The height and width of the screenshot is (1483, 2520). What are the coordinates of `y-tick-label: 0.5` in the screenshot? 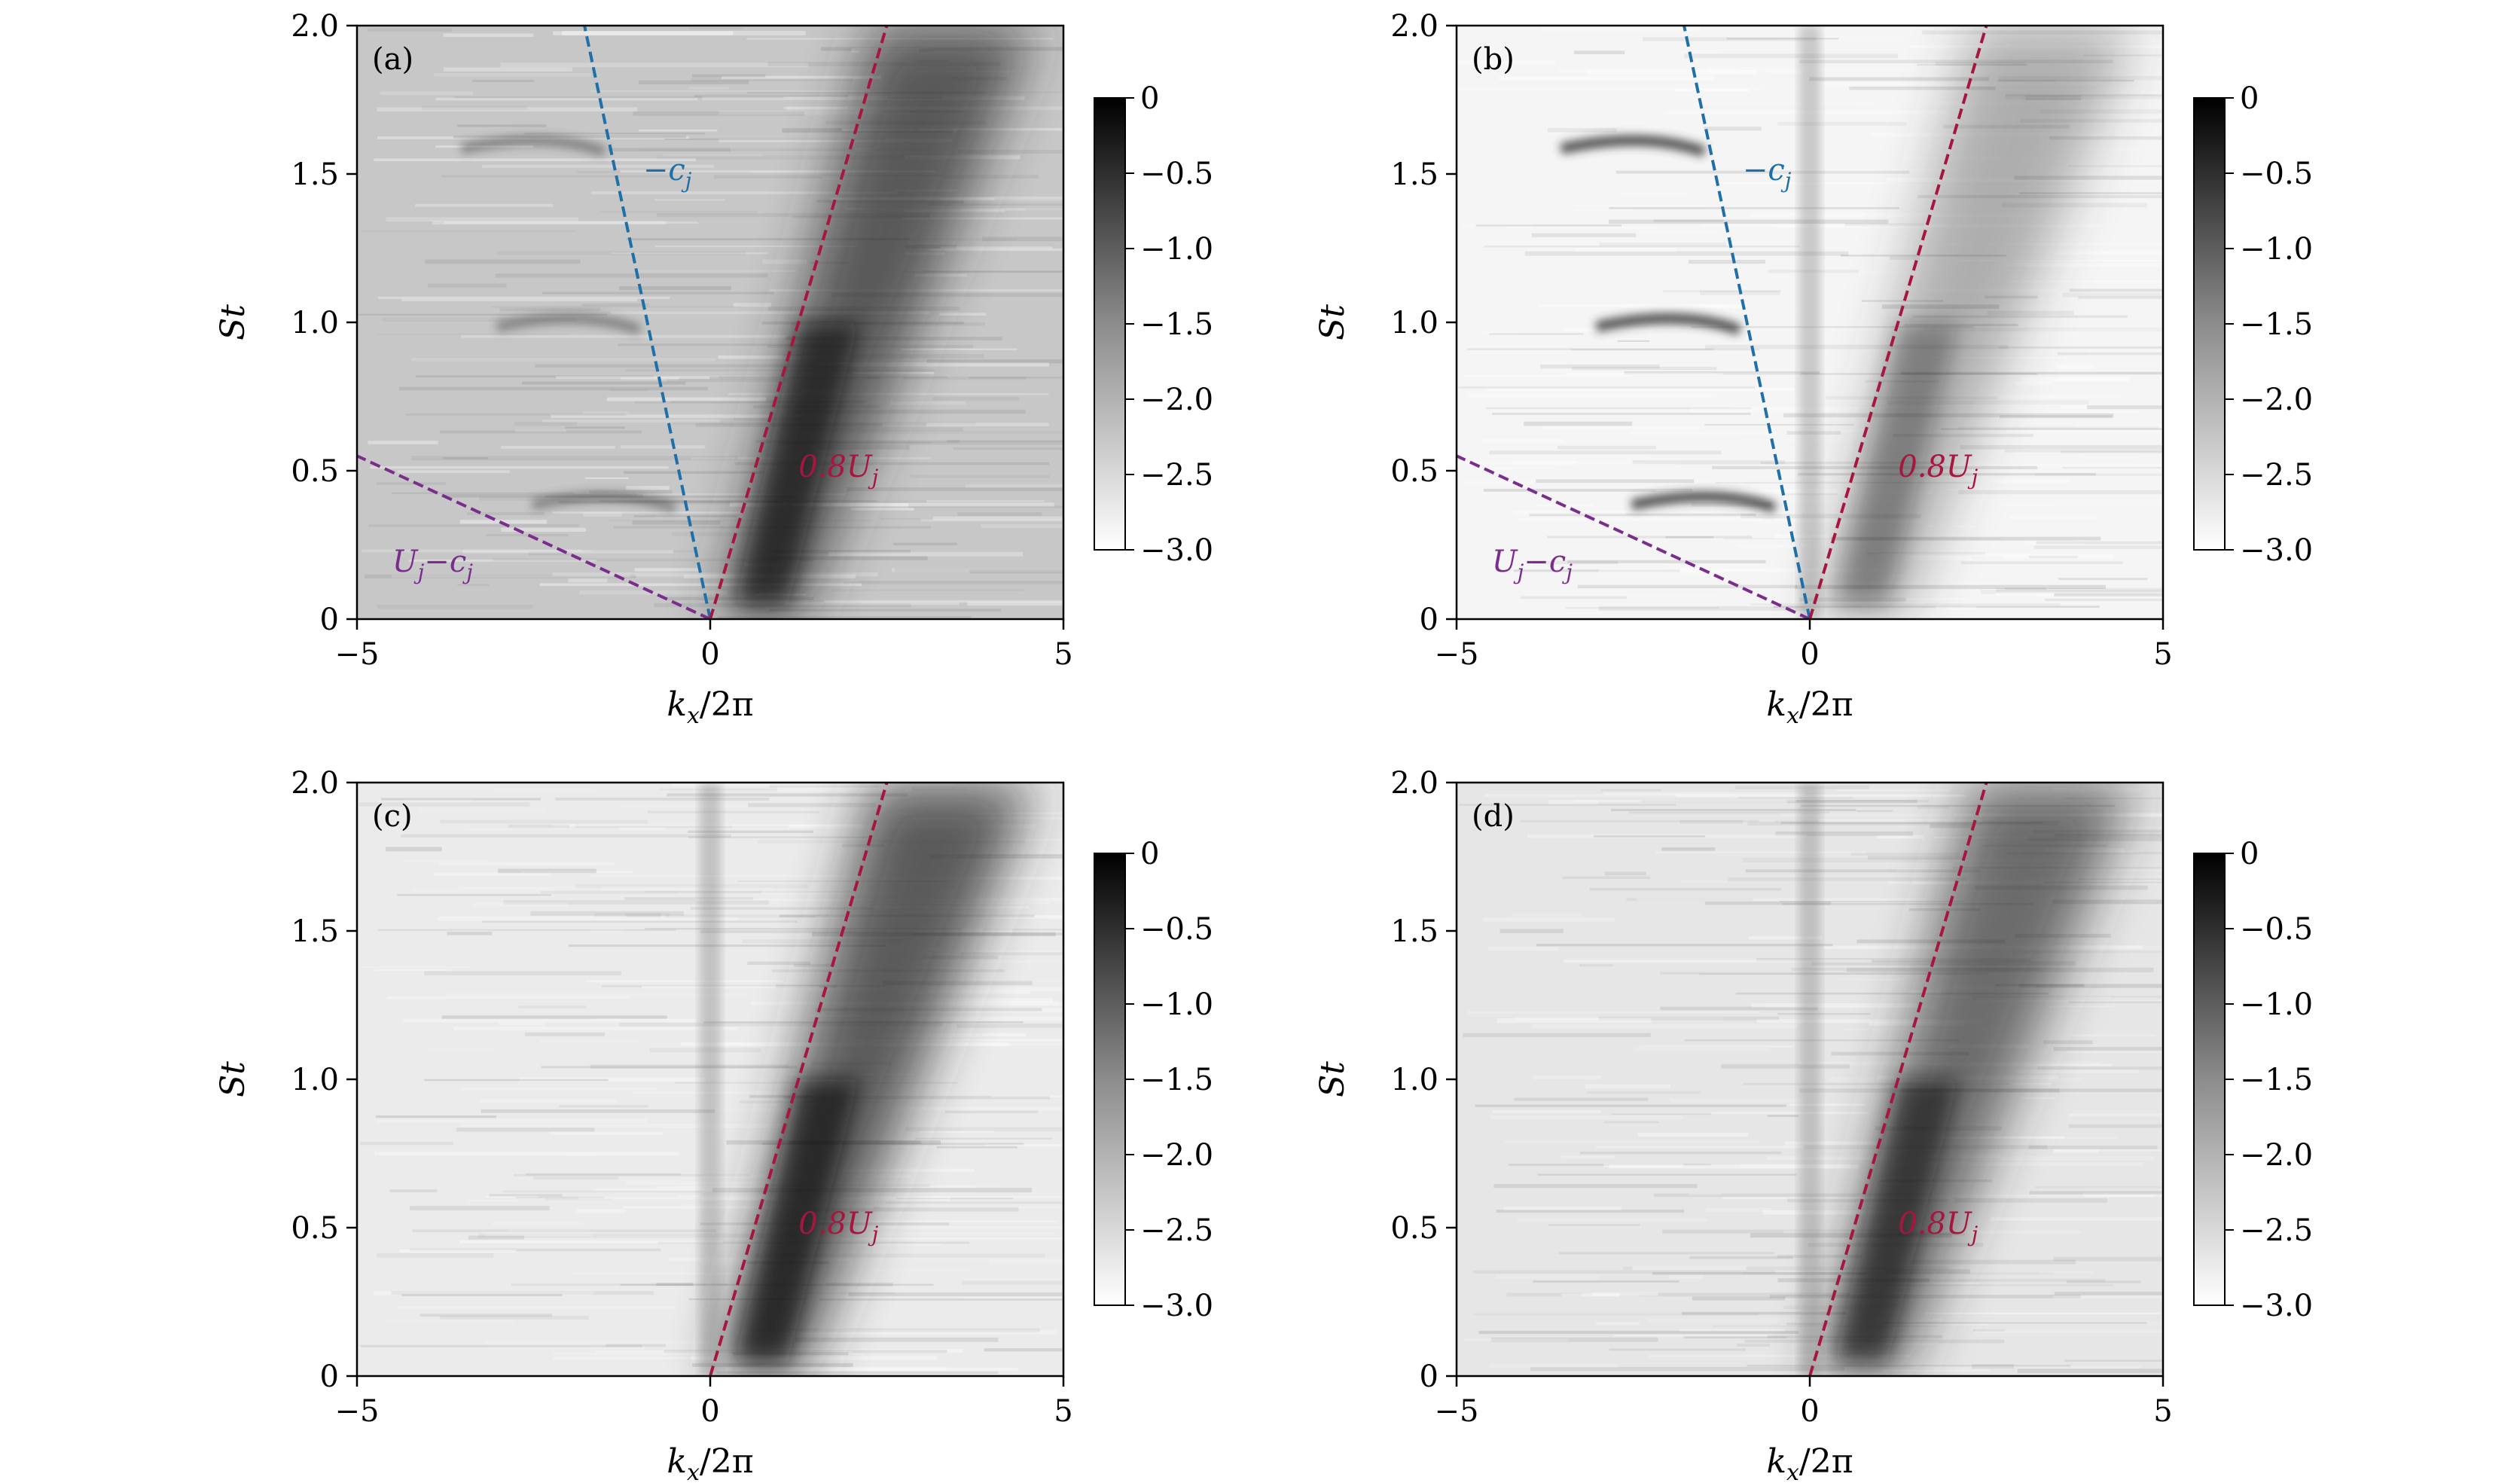 It's located at (1414, 1228).